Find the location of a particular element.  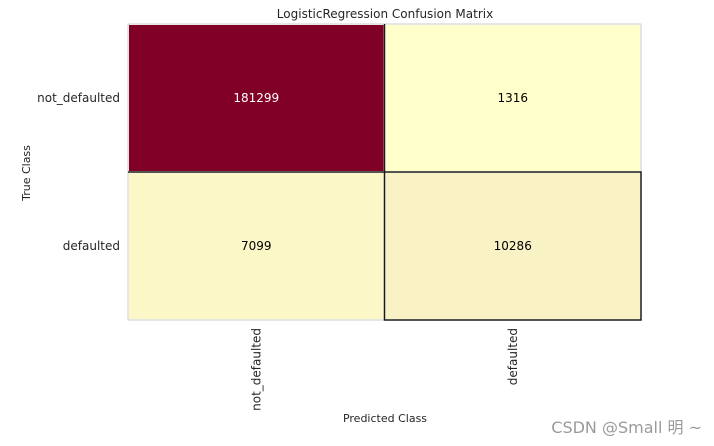

cell-value-label: 181299 is located at coordinates (256, 98).